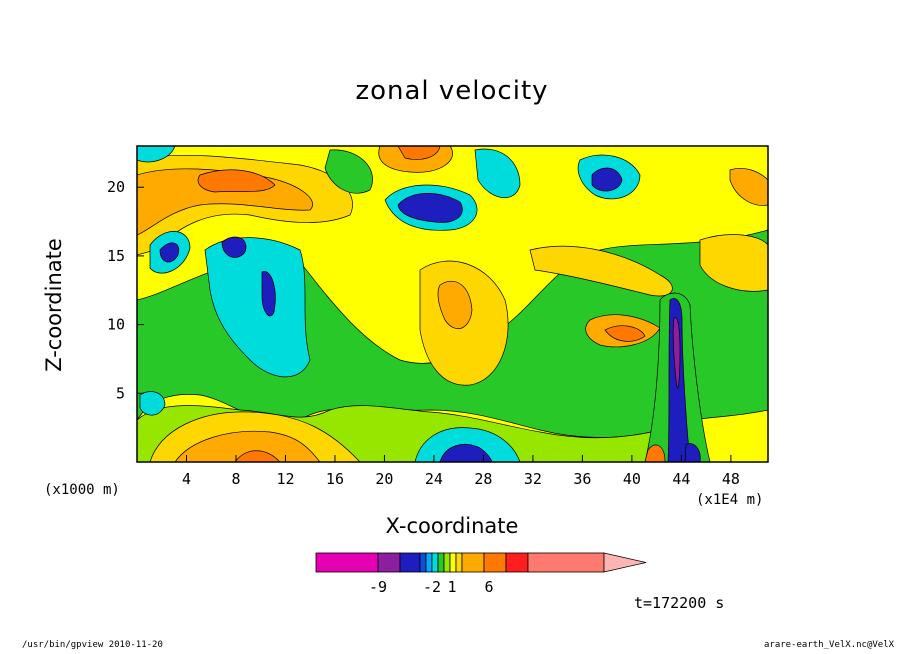 The image size is (904, 654). What do you see at coordinates (483, 479) in the screenshot?
I see `x-tick-label: 28` at bounding box center [483, 479].